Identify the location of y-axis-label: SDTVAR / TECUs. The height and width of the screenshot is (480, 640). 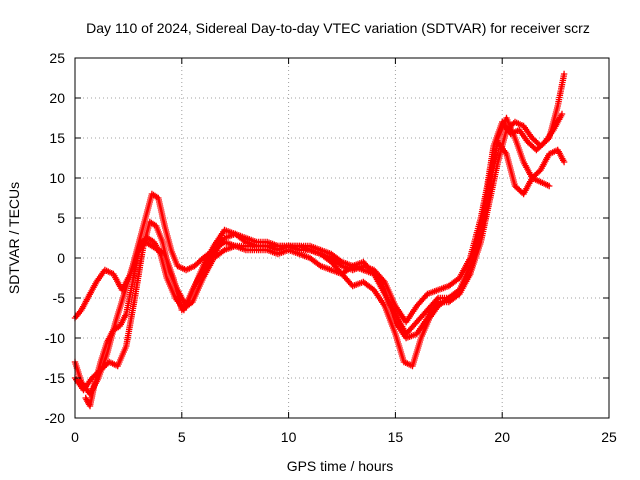
(14, 238).